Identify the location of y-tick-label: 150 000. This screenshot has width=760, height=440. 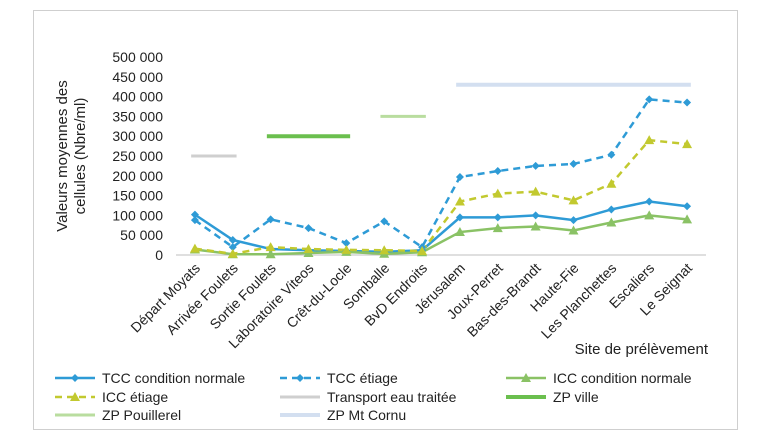
(137, 196).